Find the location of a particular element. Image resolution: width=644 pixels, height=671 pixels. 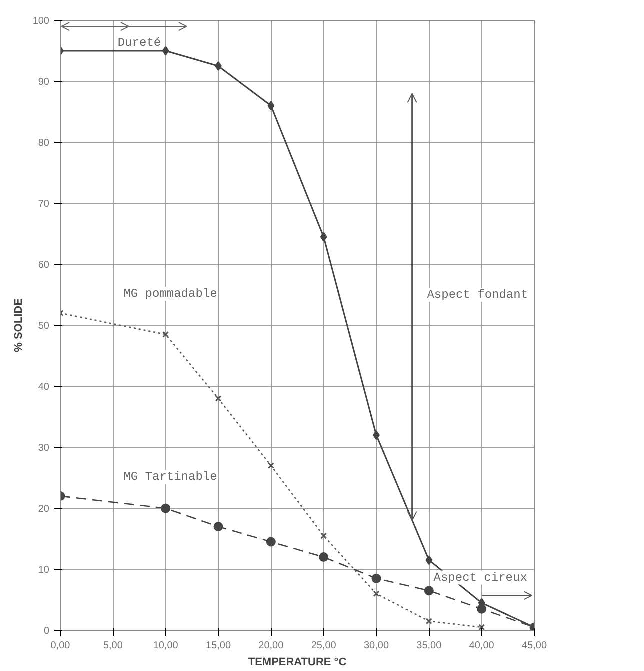

annotation: Aspect cireux is located at coordinates (481, 577).